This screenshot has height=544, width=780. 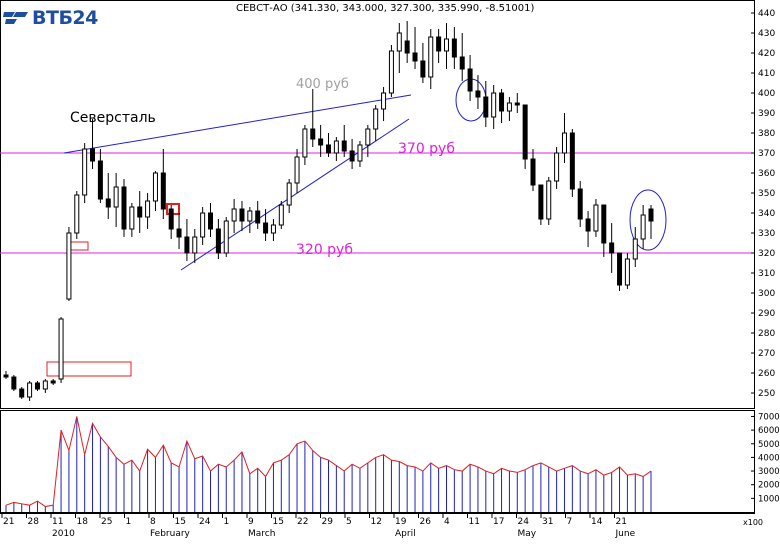 I want to click on volume-unit-label: x100, so click(x=753, y=522).